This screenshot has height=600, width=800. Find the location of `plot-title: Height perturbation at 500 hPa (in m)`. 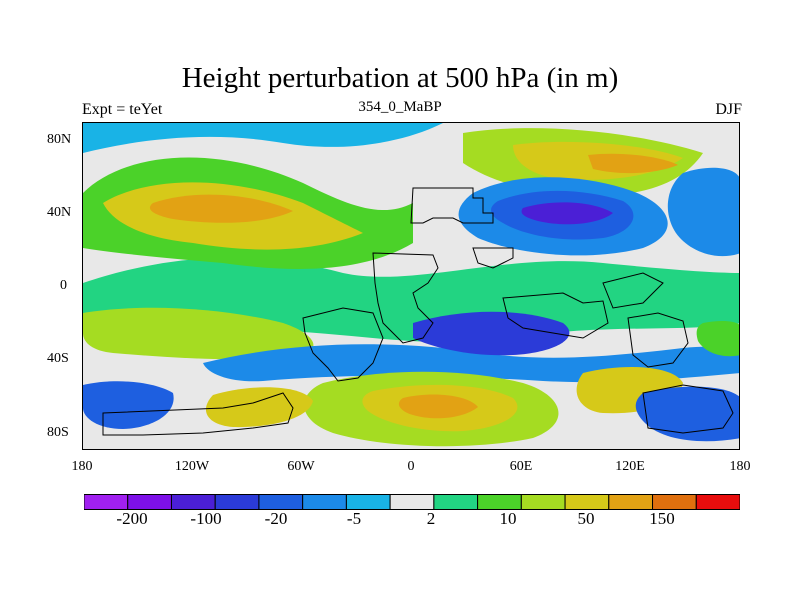

plot-title: Height perturbation at 500 hPa (in m) is located at coordinates (400, 78).